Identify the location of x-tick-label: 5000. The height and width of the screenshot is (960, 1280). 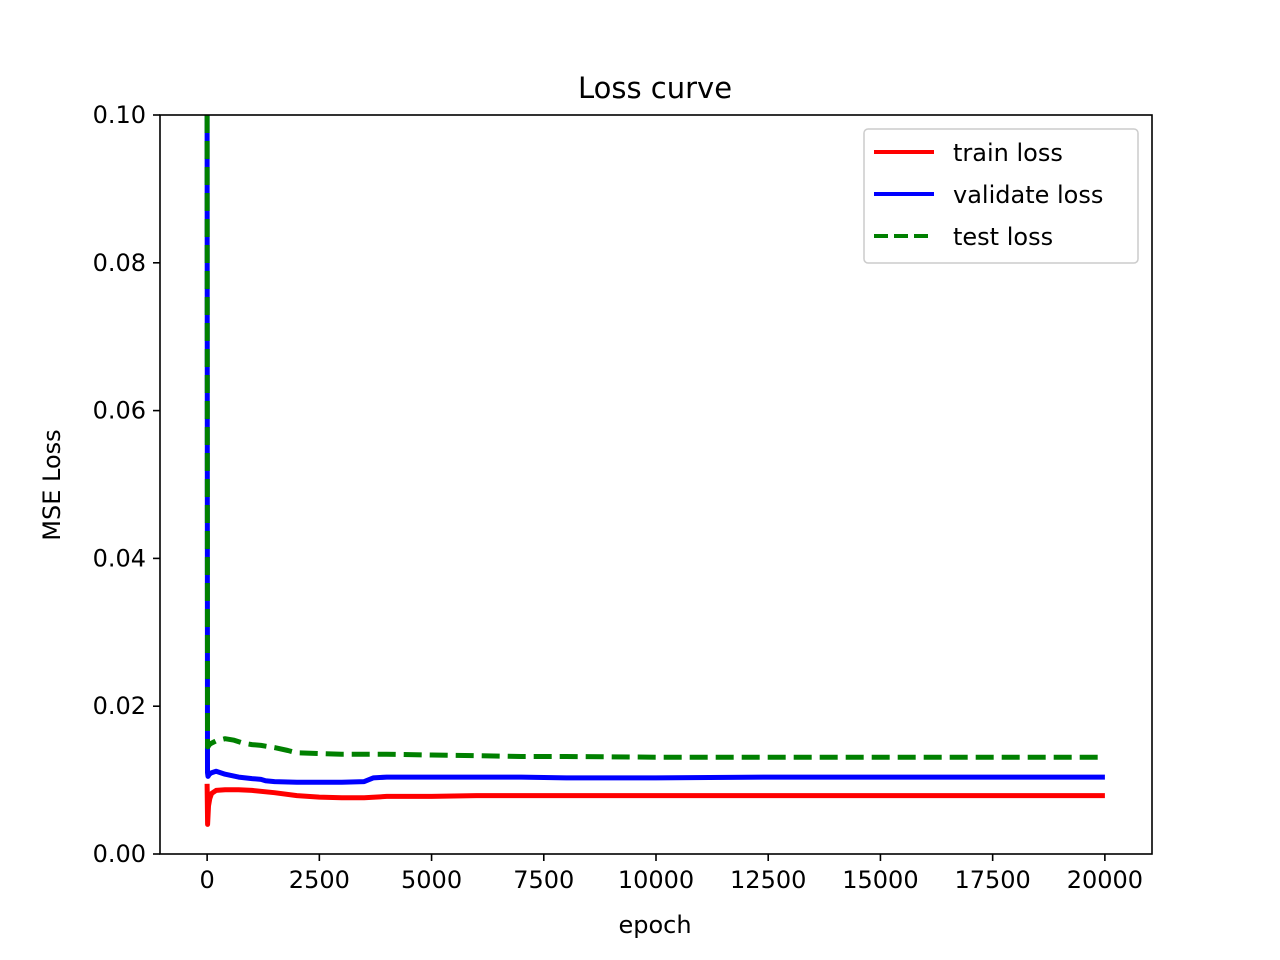
(431, 880).